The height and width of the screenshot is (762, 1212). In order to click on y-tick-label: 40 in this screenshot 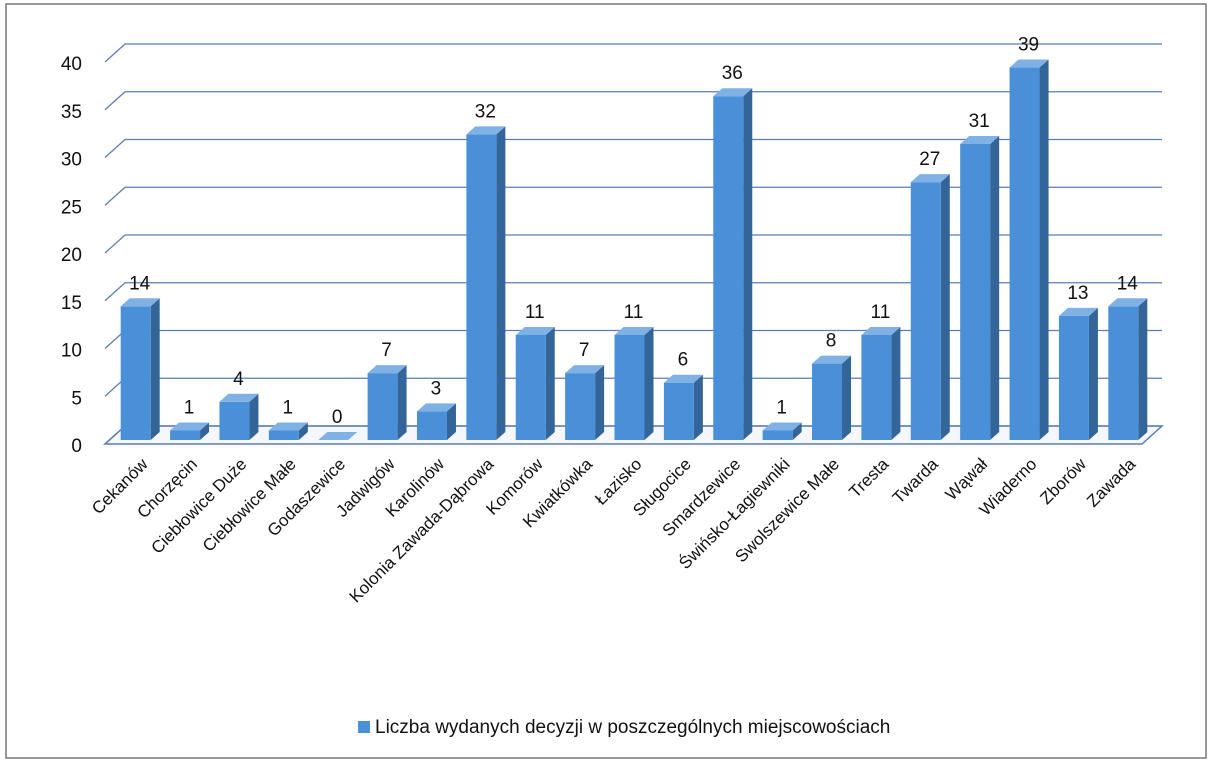, I will do `click(71, 64)`.